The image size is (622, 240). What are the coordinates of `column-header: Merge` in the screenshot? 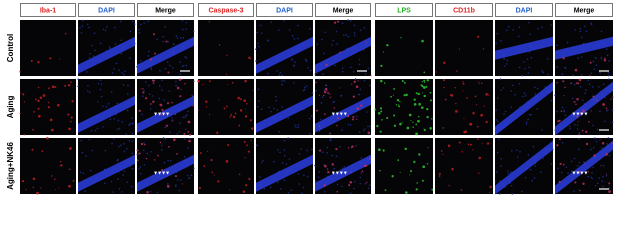 It's located at (584, 10).